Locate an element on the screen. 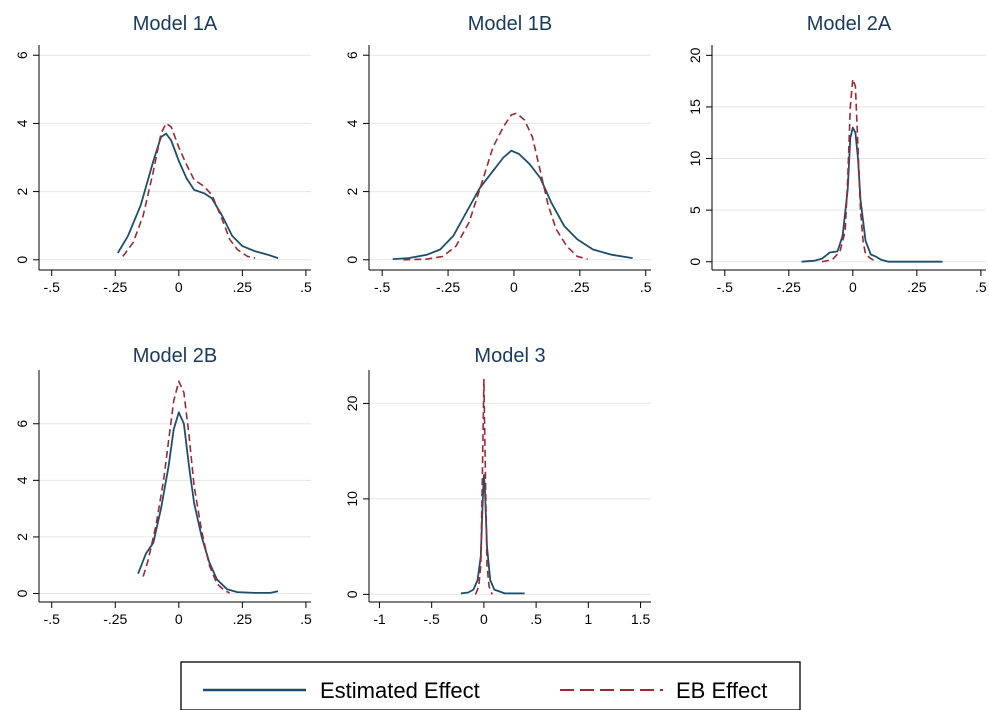 This screenshot has width=989, height=710. x-tick-label: 1.5 is located at coordinates (641, 619).